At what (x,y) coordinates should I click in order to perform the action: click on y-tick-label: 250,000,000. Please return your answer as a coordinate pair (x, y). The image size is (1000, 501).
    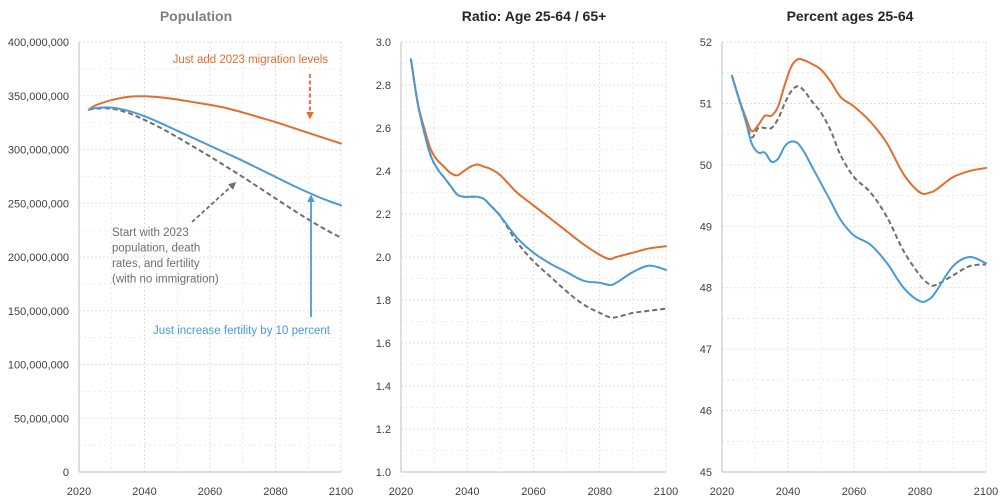
    Looking at the image, I should click on (38, 204).